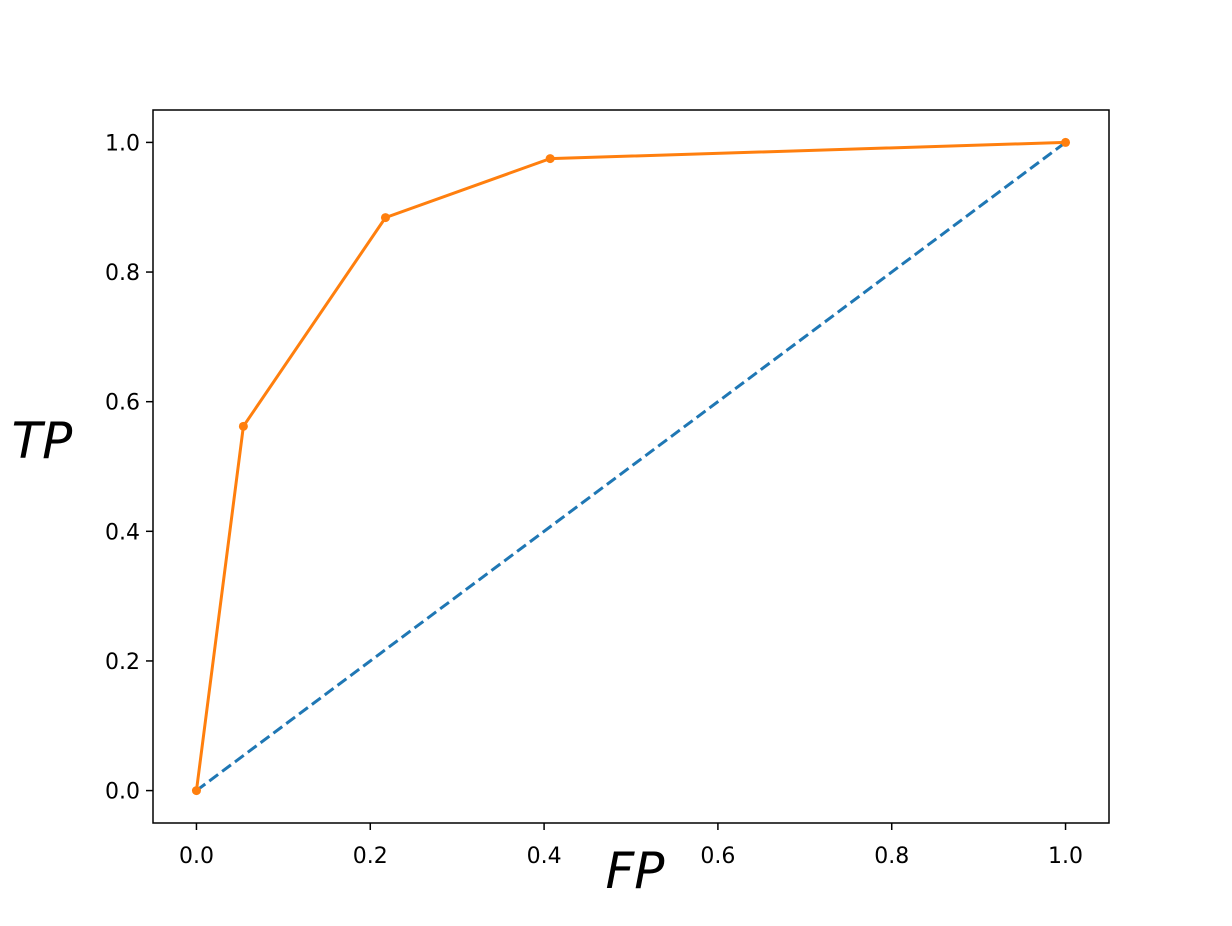 The image size is (1232, 926). What do you see at coordinates (122, 792) in the screenshot?
I see `y-tick-label: 0.0` at bounding box center [122, 792].